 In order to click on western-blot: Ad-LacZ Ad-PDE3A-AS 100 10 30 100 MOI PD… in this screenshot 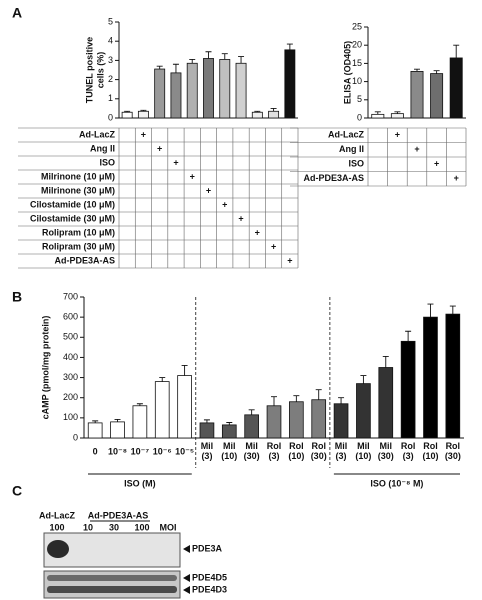, I will do `click(133, 554)`.